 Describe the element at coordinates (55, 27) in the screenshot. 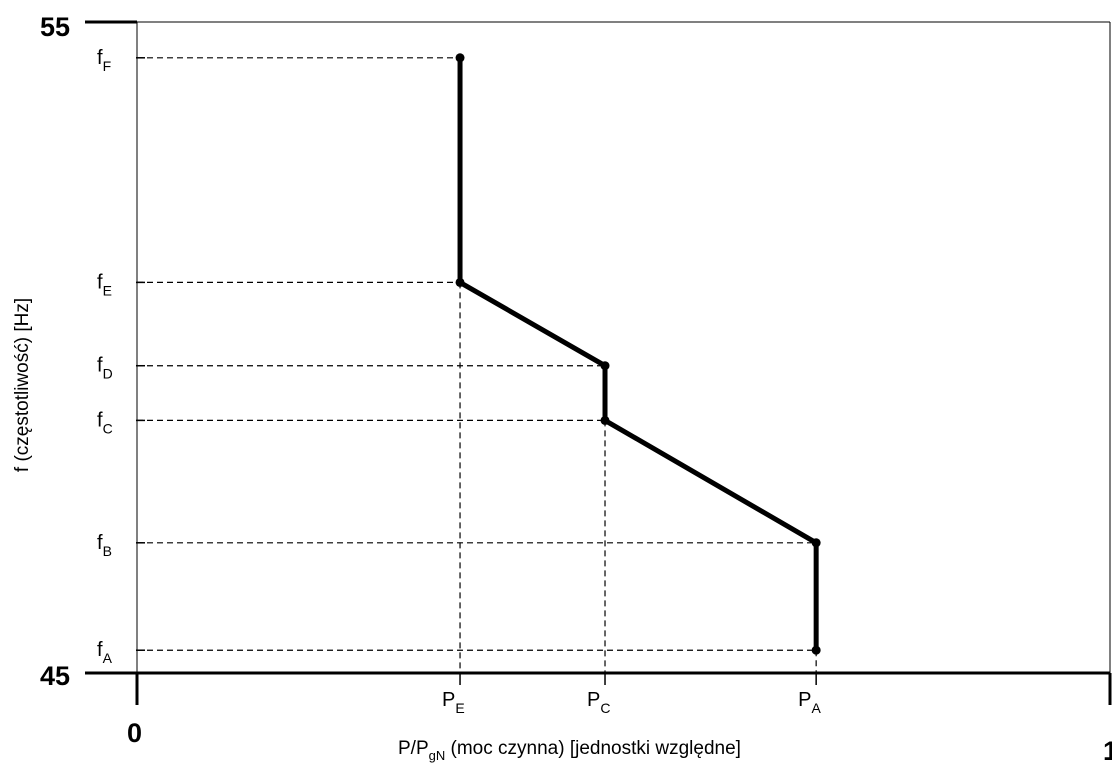

I see `y-axis-max-label: 55` at that location.